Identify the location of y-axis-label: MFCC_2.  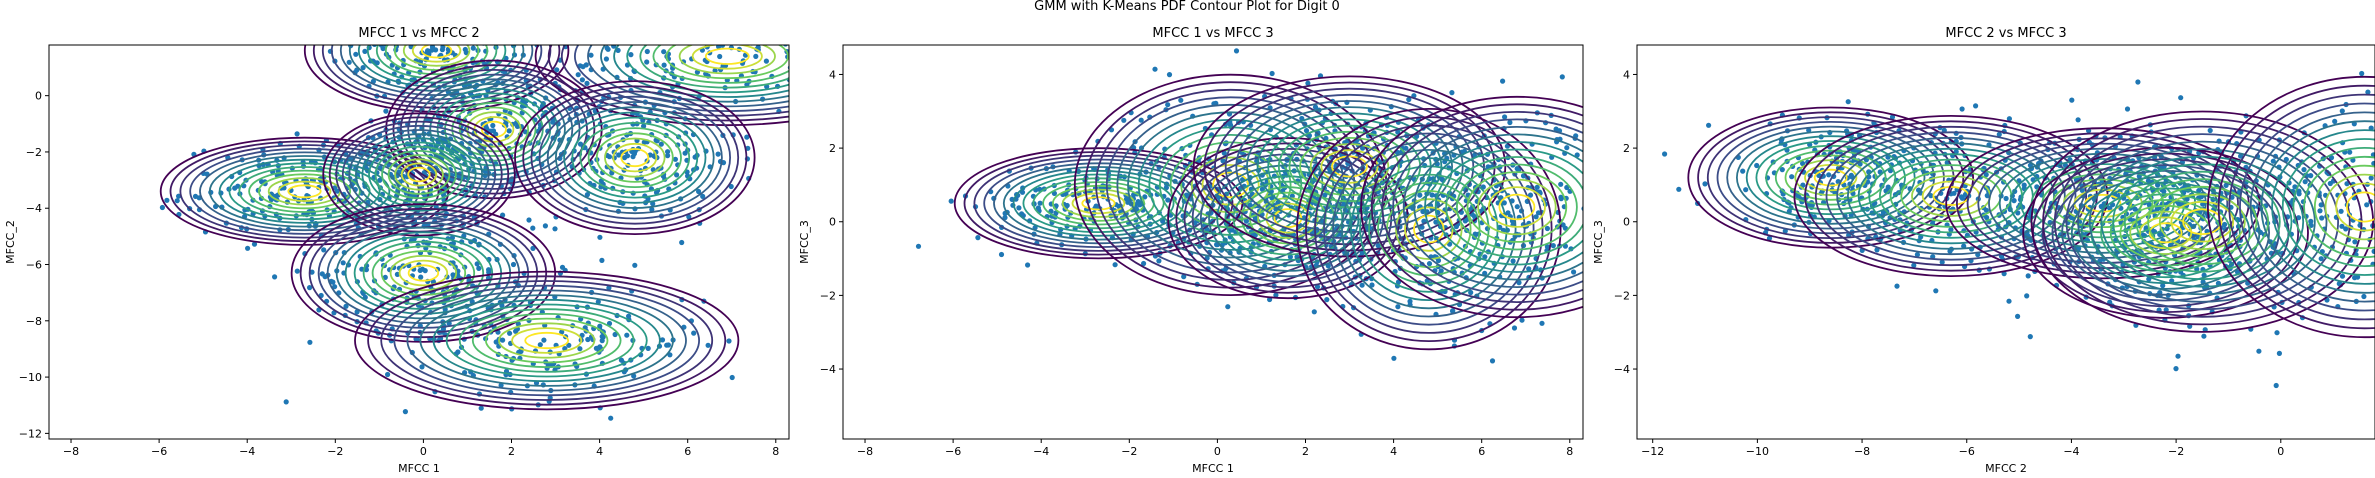
(10, 242).